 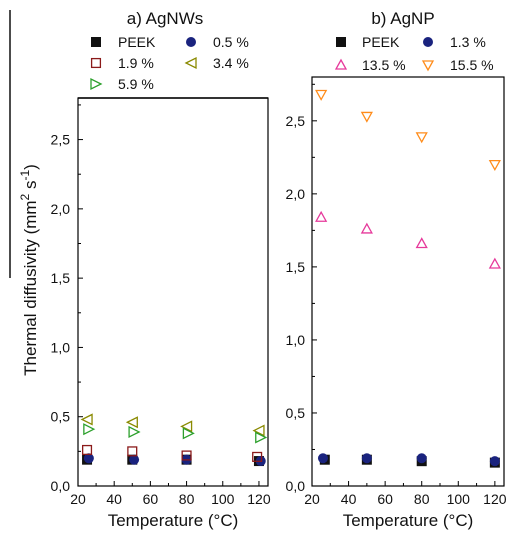 What do you see at coordinates (408, 520) in the screenshot?
I see `panel-b-x-axis-label: Temperature (°C)` at bounding box center [408, 520].